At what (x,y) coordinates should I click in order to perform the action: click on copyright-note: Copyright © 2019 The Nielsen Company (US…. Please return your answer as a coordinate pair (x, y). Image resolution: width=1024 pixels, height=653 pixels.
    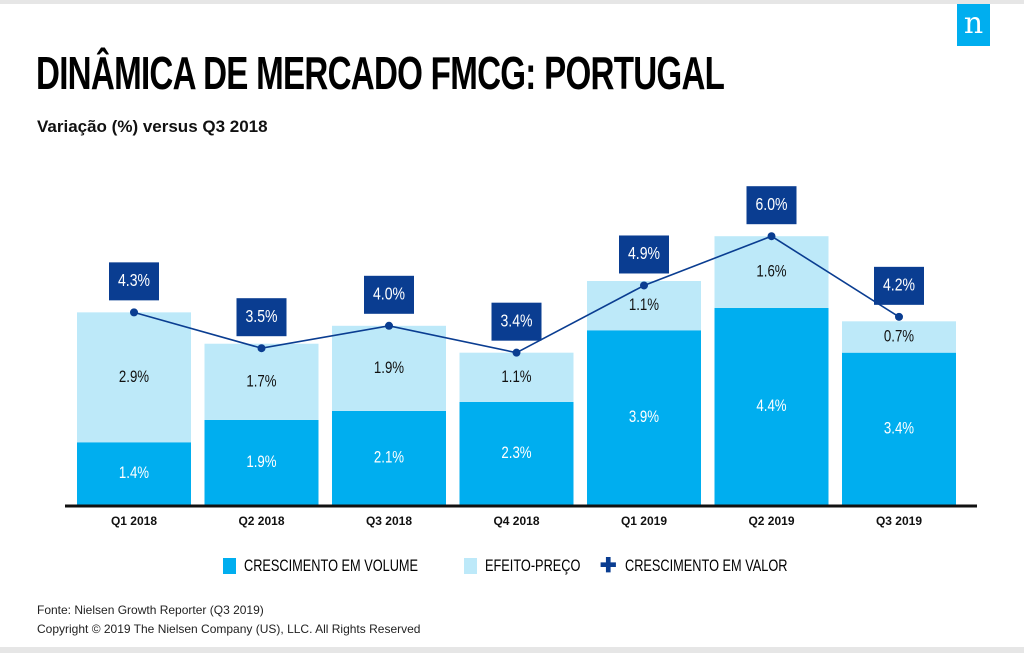
    Looking at the image, I should click on (229, 629).